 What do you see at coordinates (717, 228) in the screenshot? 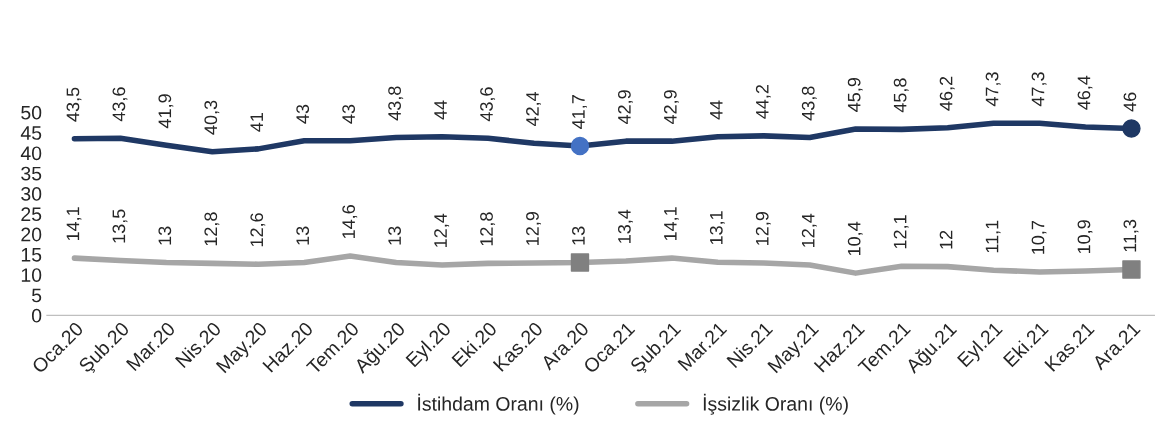
I see `data-label: 13,1` at bounding box center [717, 228].